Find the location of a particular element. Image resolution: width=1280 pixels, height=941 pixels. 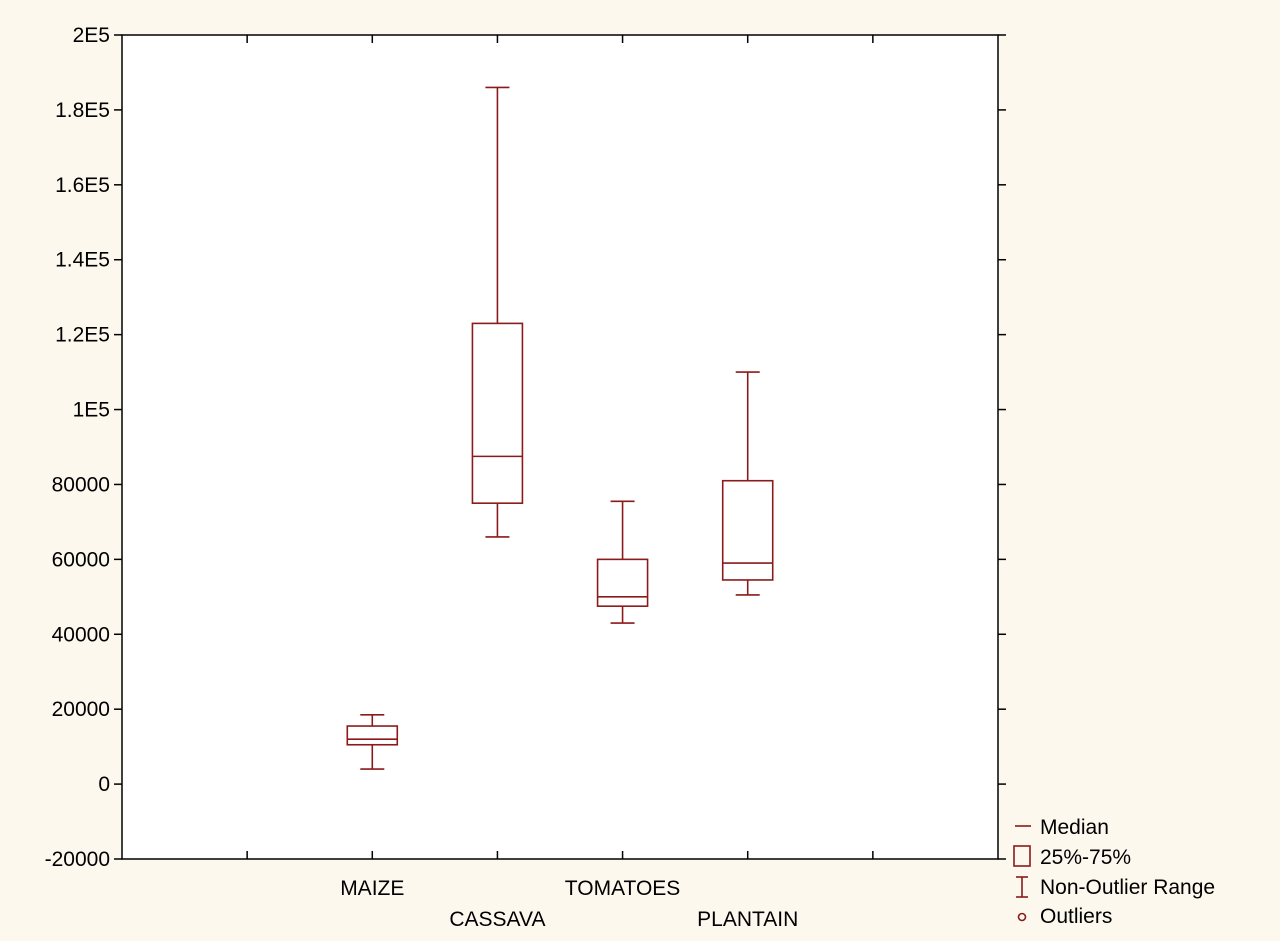

y-tick-label: 60000 is located at coordinates (81, 559).